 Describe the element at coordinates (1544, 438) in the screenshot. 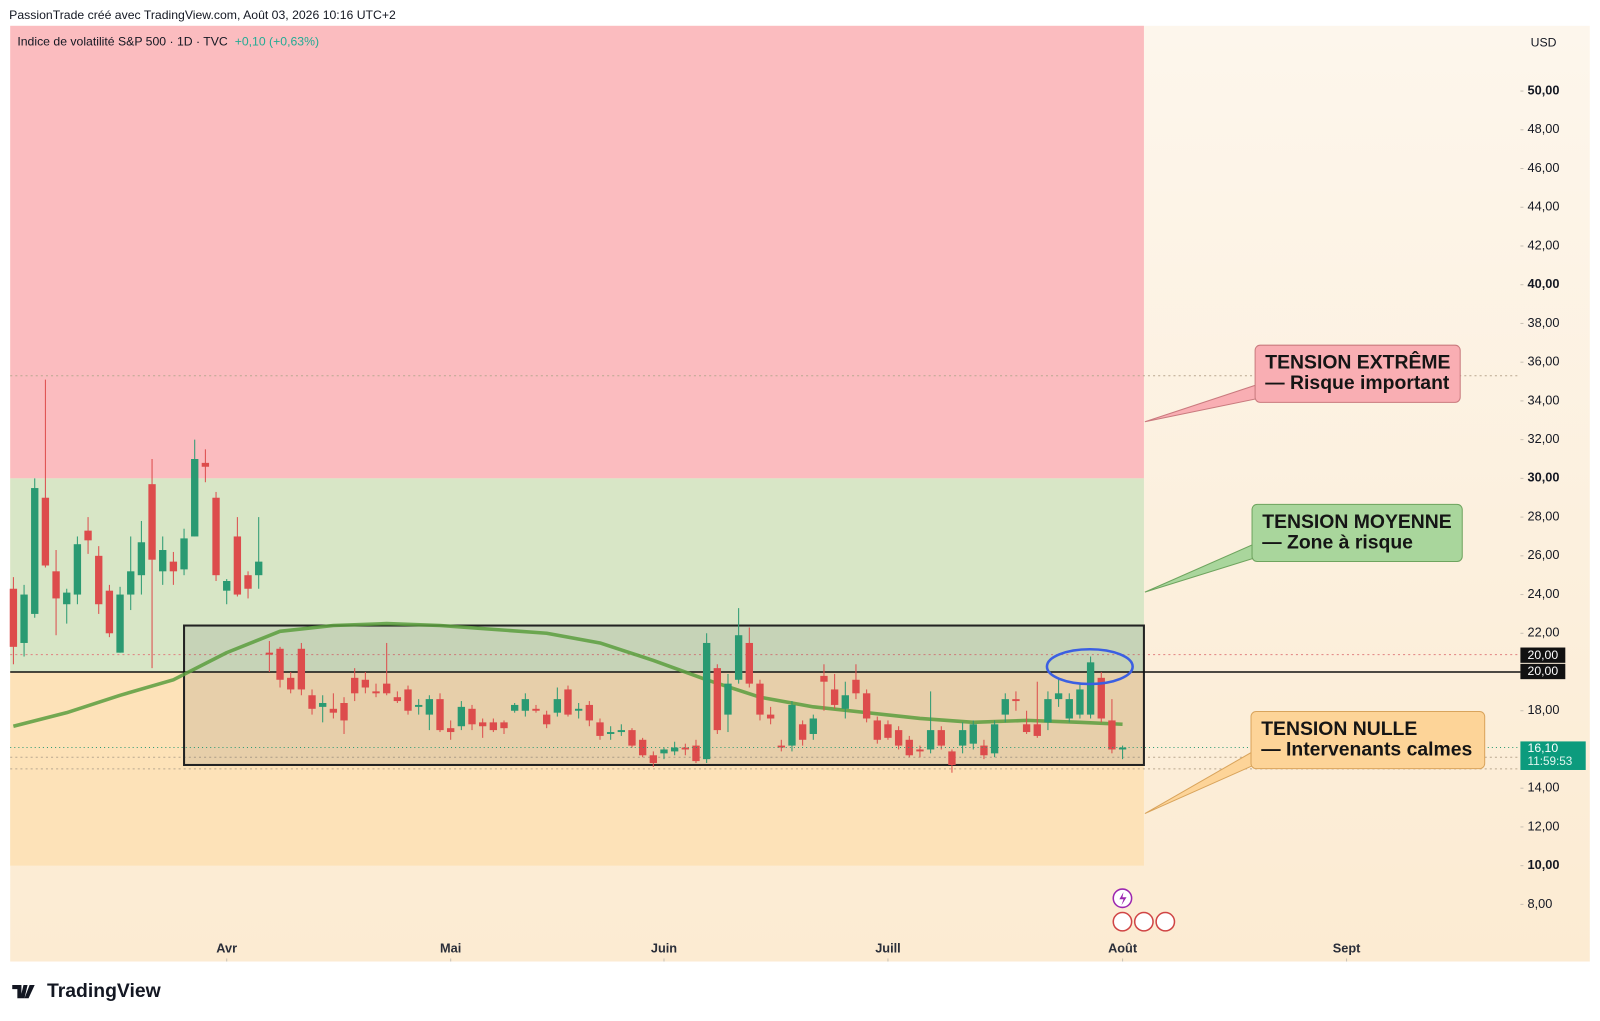

I see `y-tick-label: 32,00` at that location.